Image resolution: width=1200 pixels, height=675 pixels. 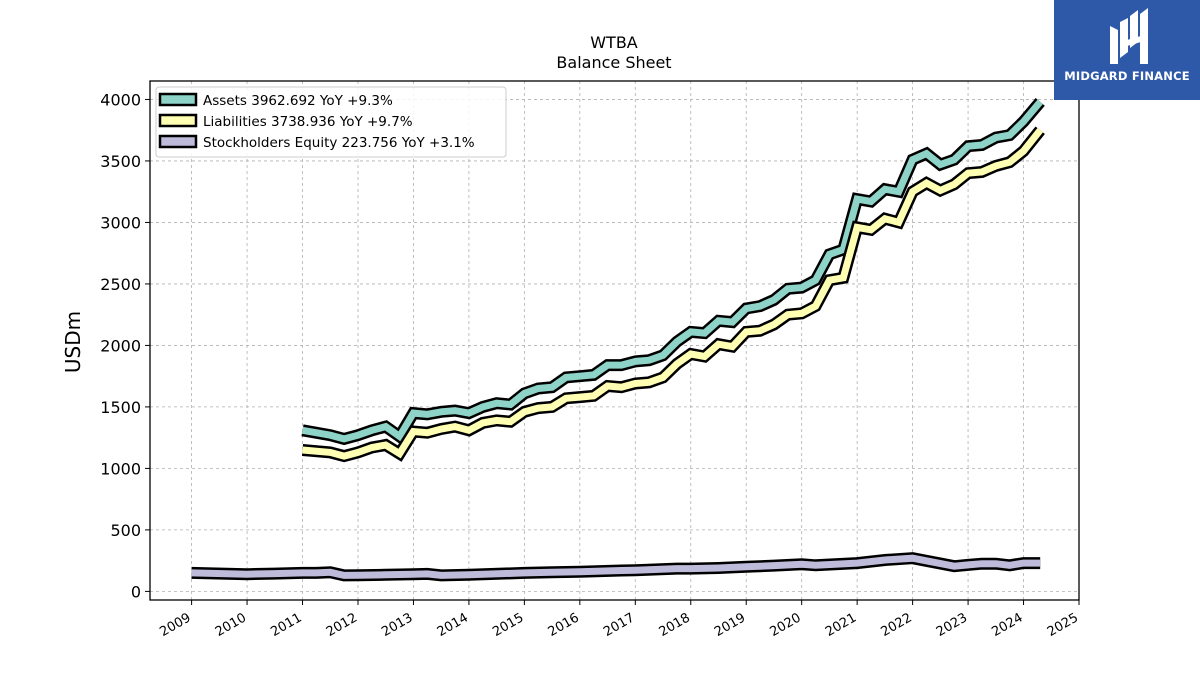 What do you see at coordinates (786, 625) in the screenshot?
I see `x-tick-label: 2020` at bounding box center [786, 625].